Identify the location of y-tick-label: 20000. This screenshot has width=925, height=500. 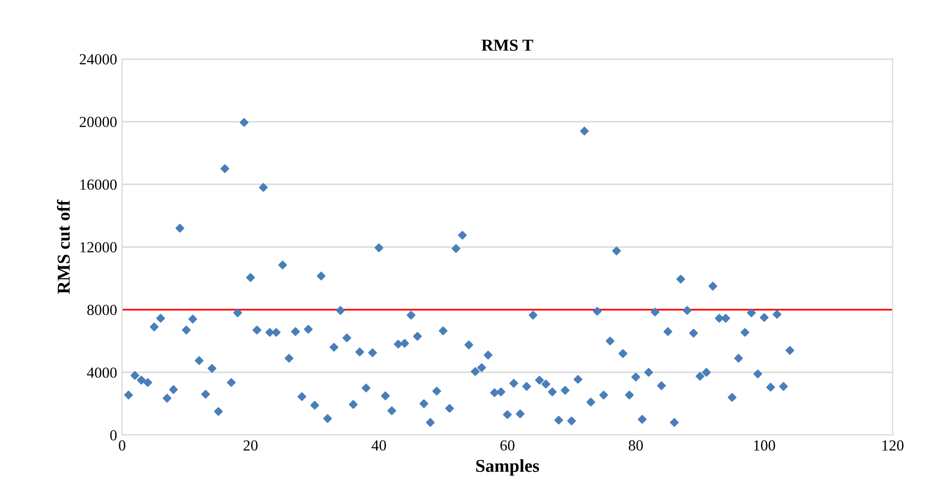
(98, 122).